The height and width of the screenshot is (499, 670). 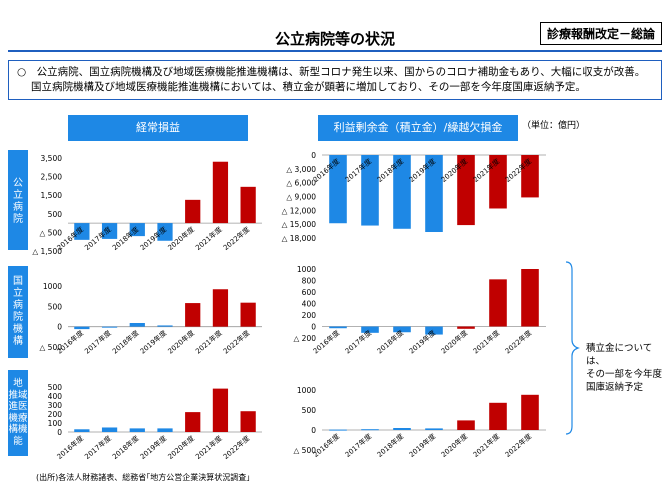 I want to click on chart-5-ytick: 500, so click(x=309, y=410).